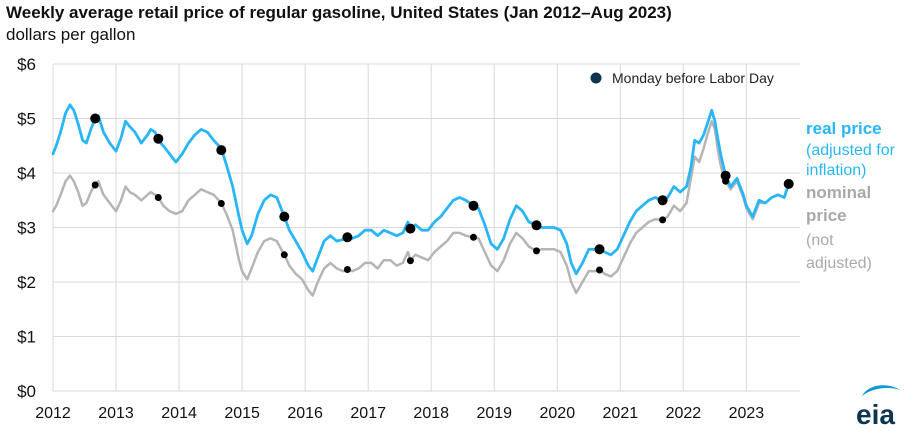 The width and height of the screenshot is (919, 433). What do you see at coordinates (838, 192) in the screenshot?
I see `nominal-price-label: nominal` at bounding box center [838, 192].